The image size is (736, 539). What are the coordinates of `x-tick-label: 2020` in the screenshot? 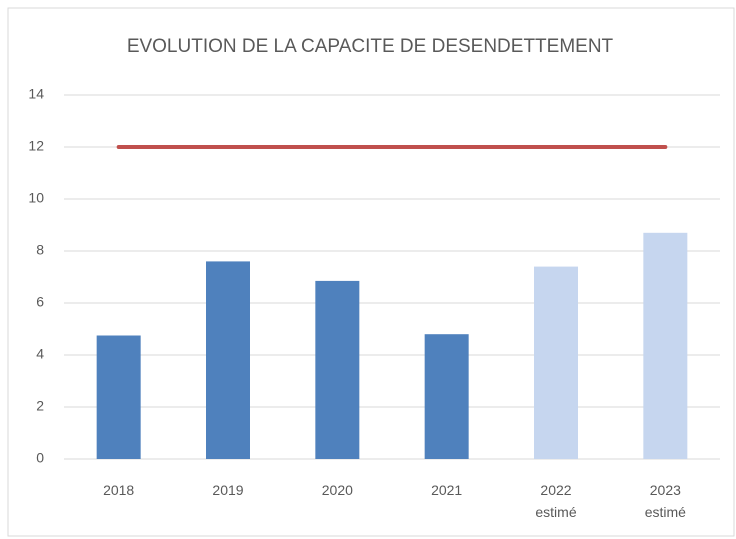 It's located at (337, 490).